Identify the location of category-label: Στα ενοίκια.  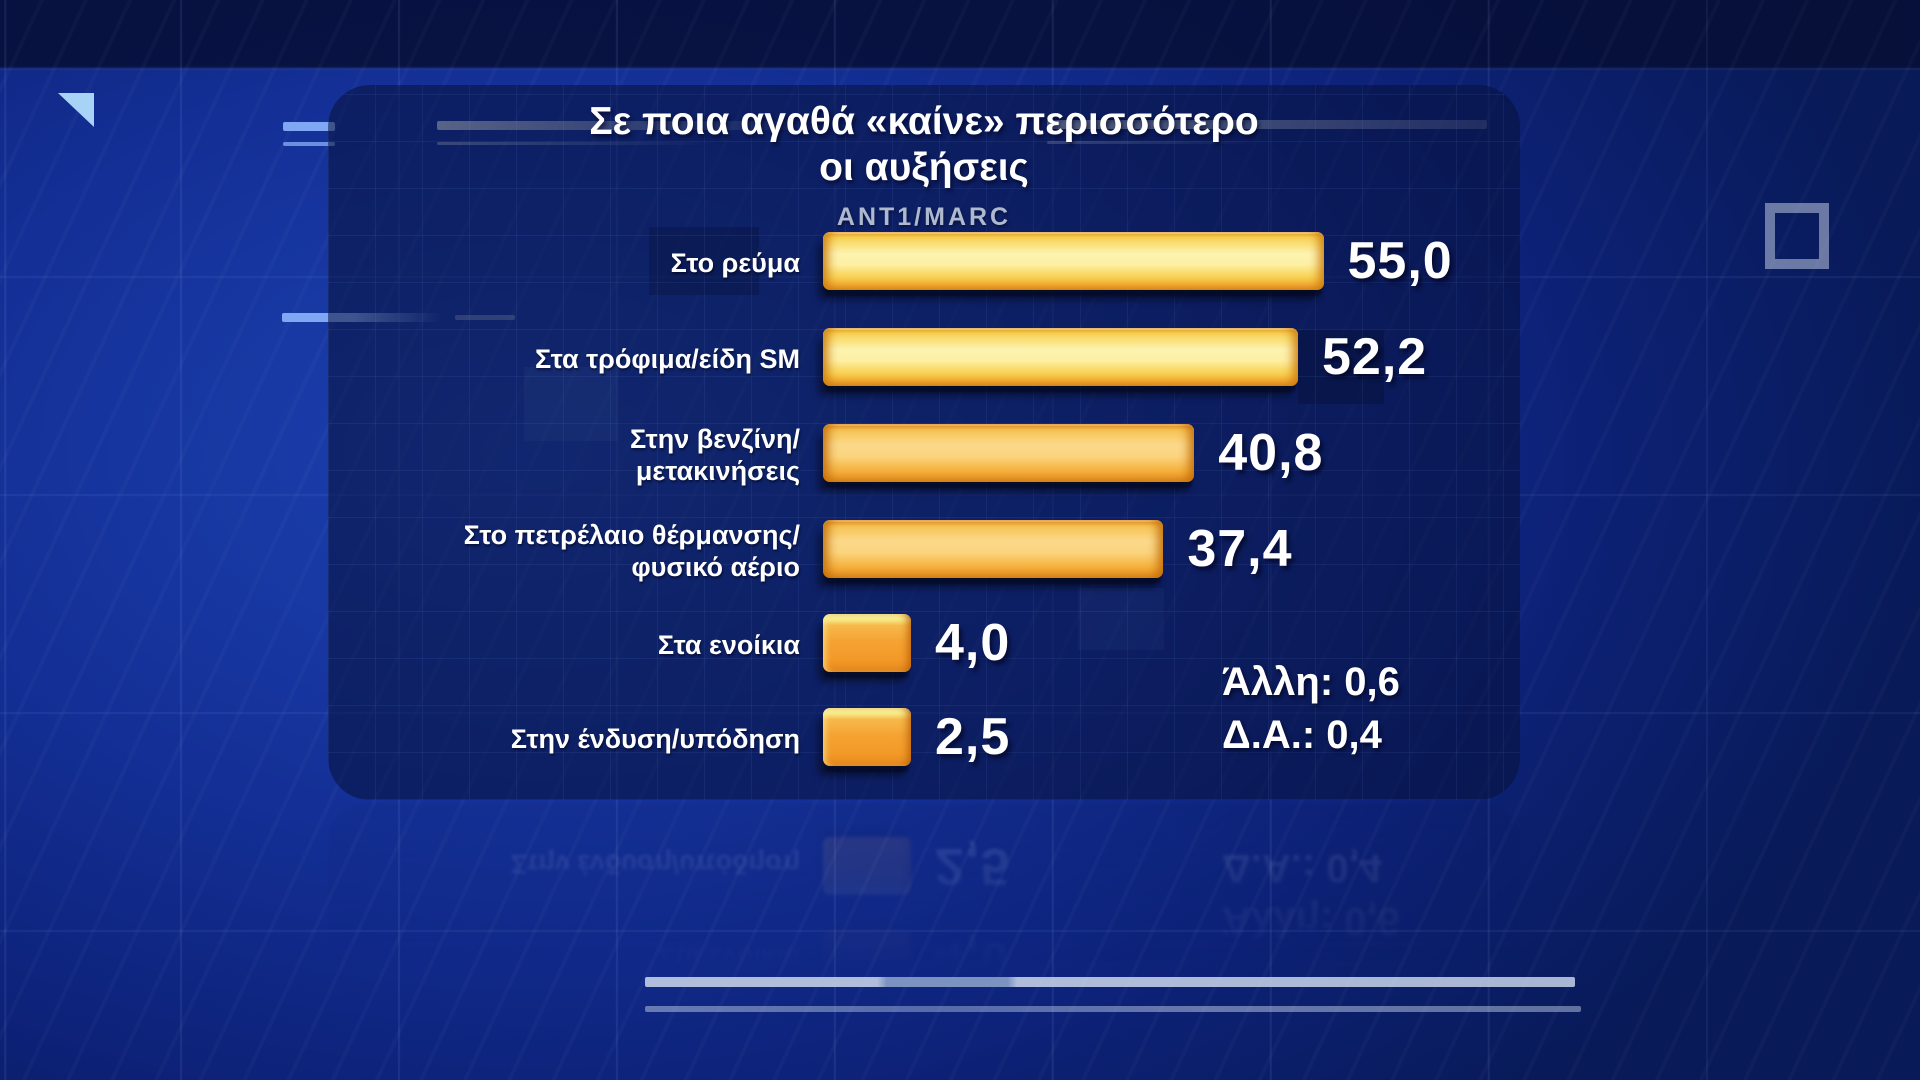
(728, 644).